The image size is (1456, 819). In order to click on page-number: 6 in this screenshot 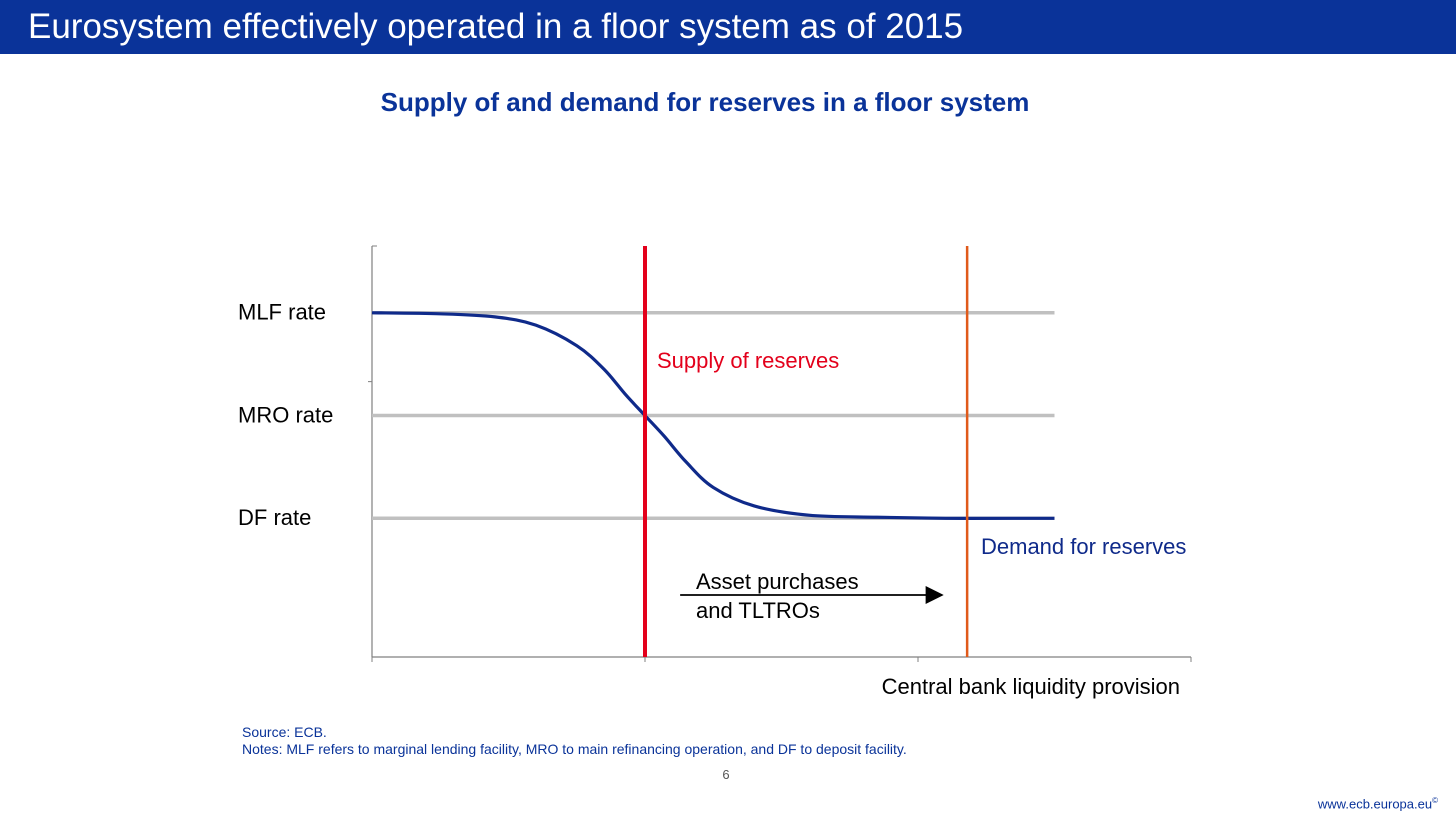, I will do `click(726, 774)`.